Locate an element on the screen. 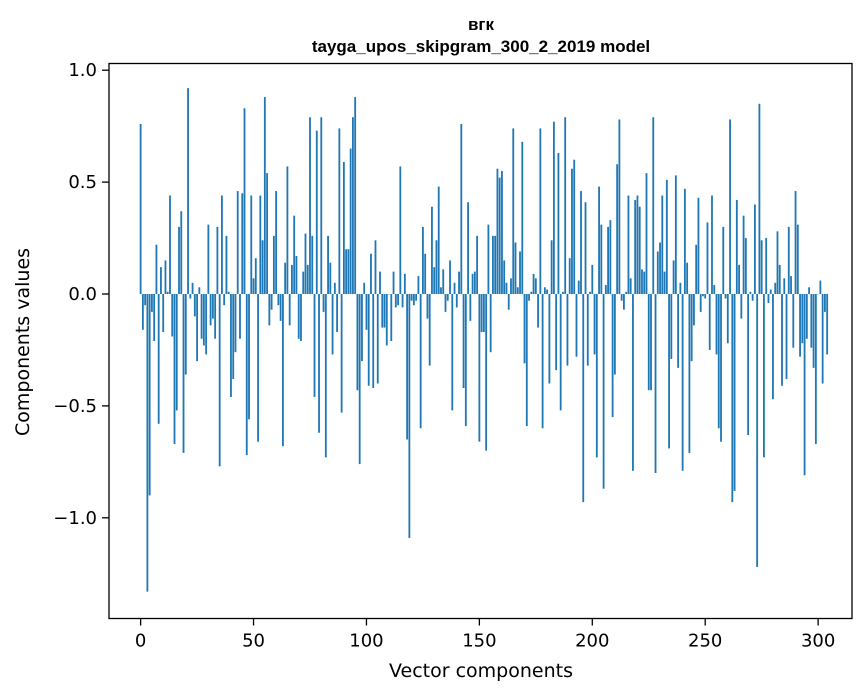  chart-subtitle: tayga_upos_skipgram_300_2_2019 model is located at coordinates (481, 46).